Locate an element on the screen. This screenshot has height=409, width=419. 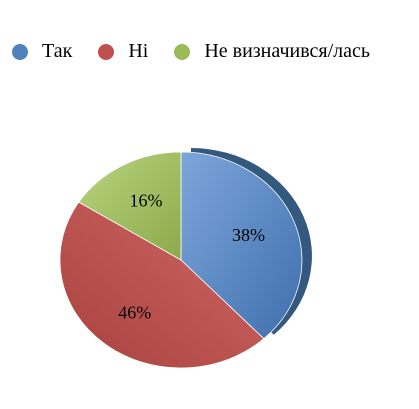
legend-item-ni: Ні is located at coordinates (123, 51).